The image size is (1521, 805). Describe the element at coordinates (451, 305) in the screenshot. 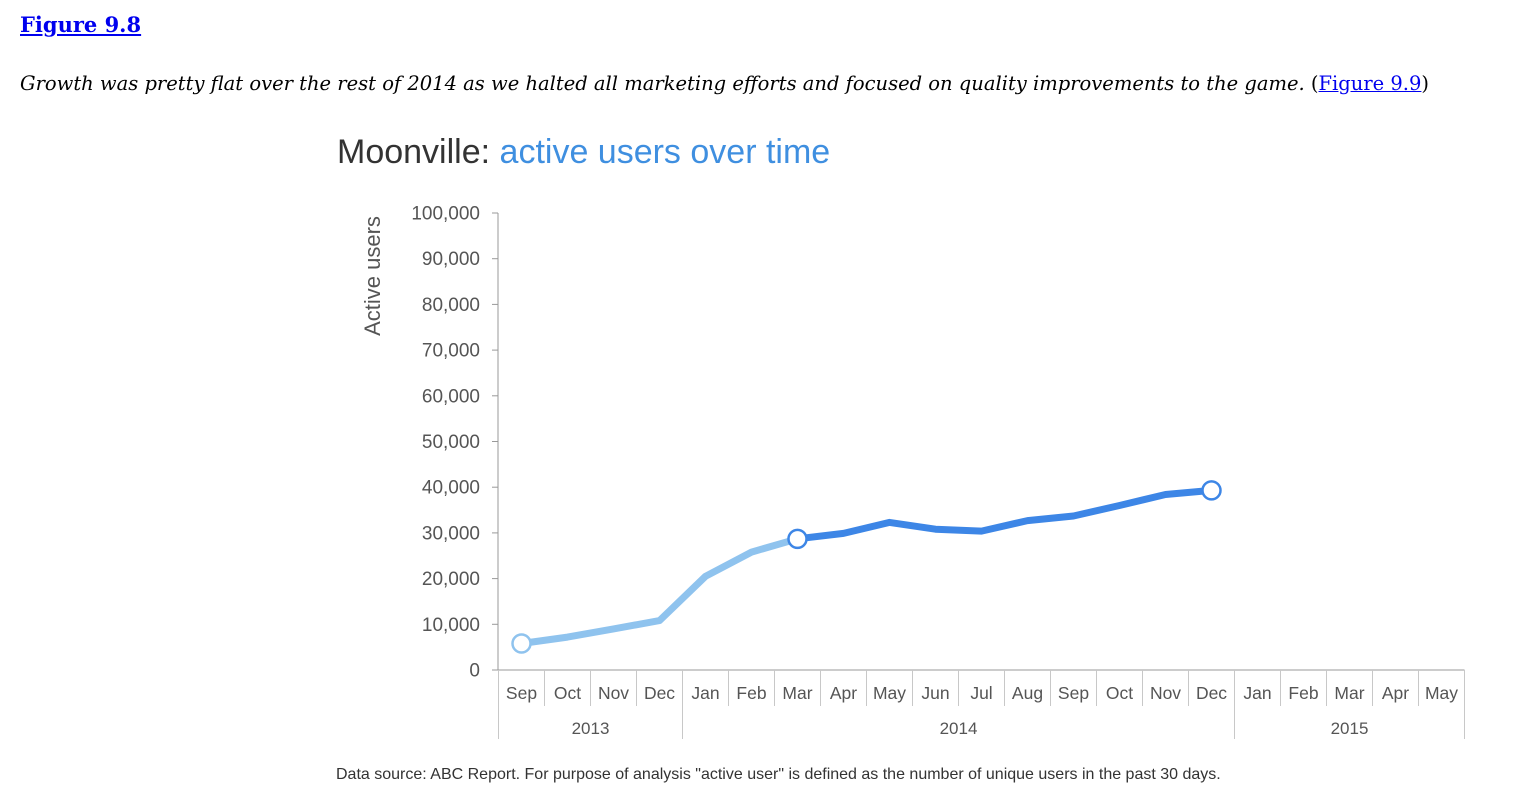

I see `y-tick-label: 80,000` at that location.